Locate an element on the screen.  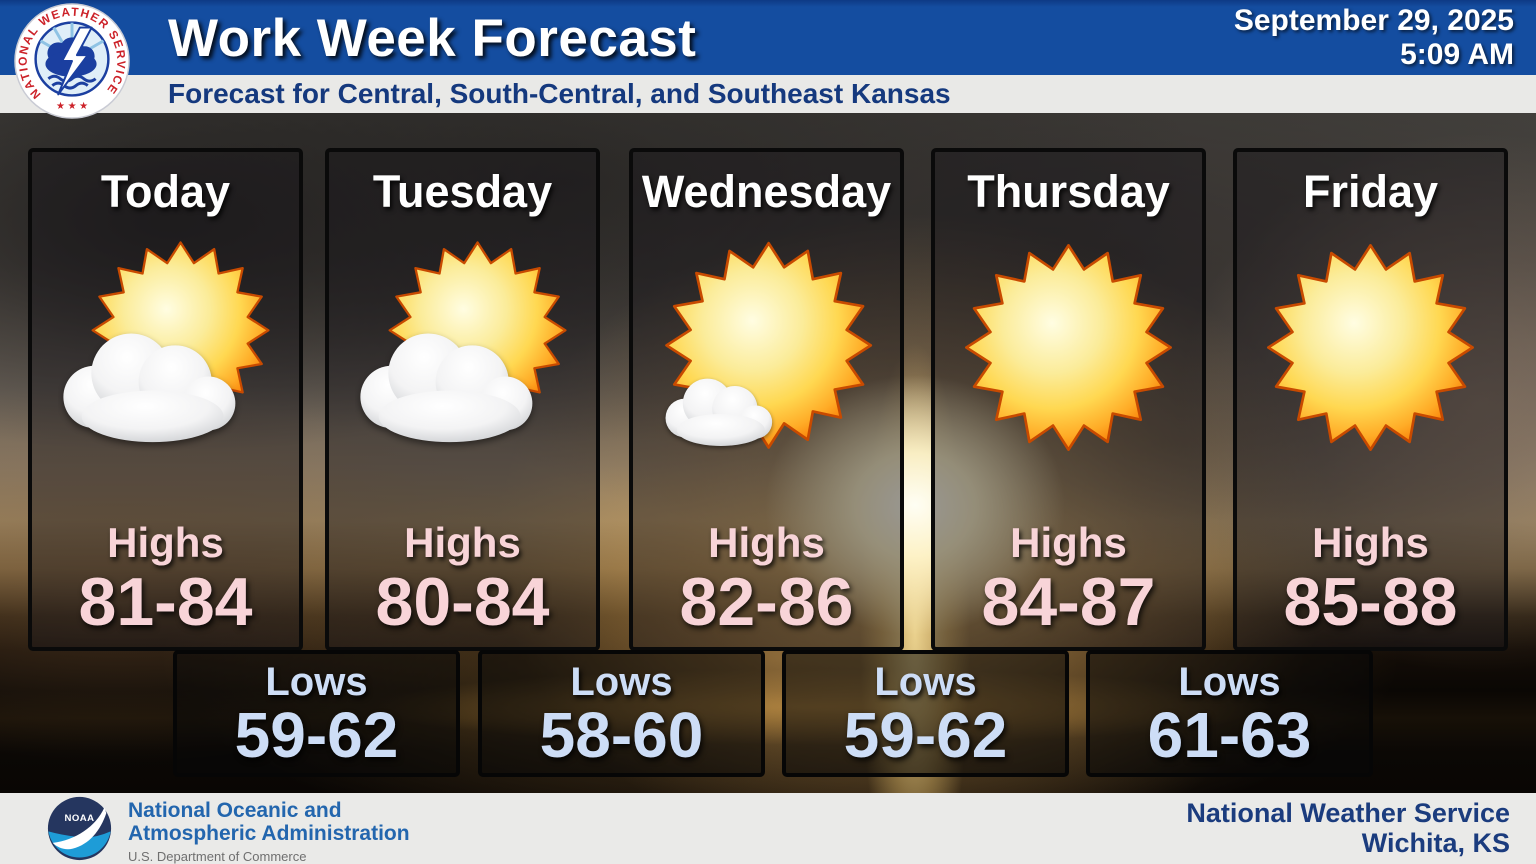
highs-value: 85-88 is located at coordinates (1370, 602).